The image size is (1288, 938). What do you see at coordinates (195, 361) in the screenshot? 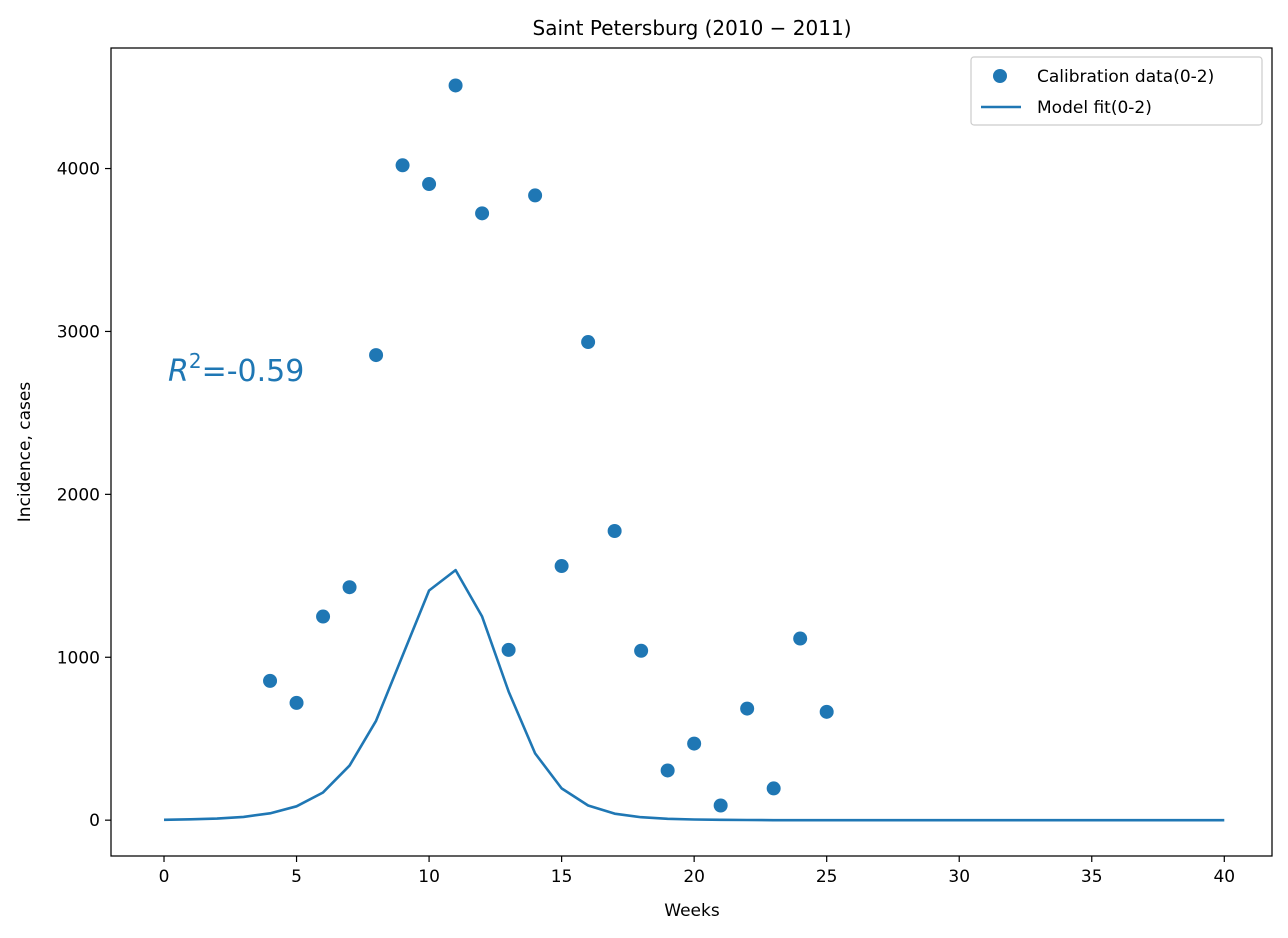
I see `r-squared-superscript: 2` at bounding box center [195, 361].